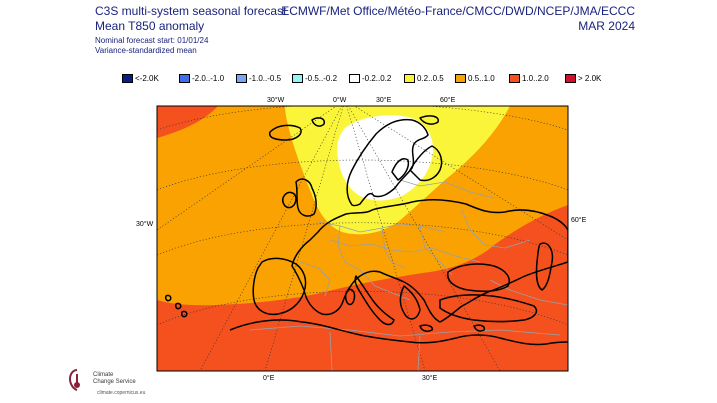 The width and height of the screenshot is (717, 403). I want to click on valid-month: MAR 2024, so click(606, 26).